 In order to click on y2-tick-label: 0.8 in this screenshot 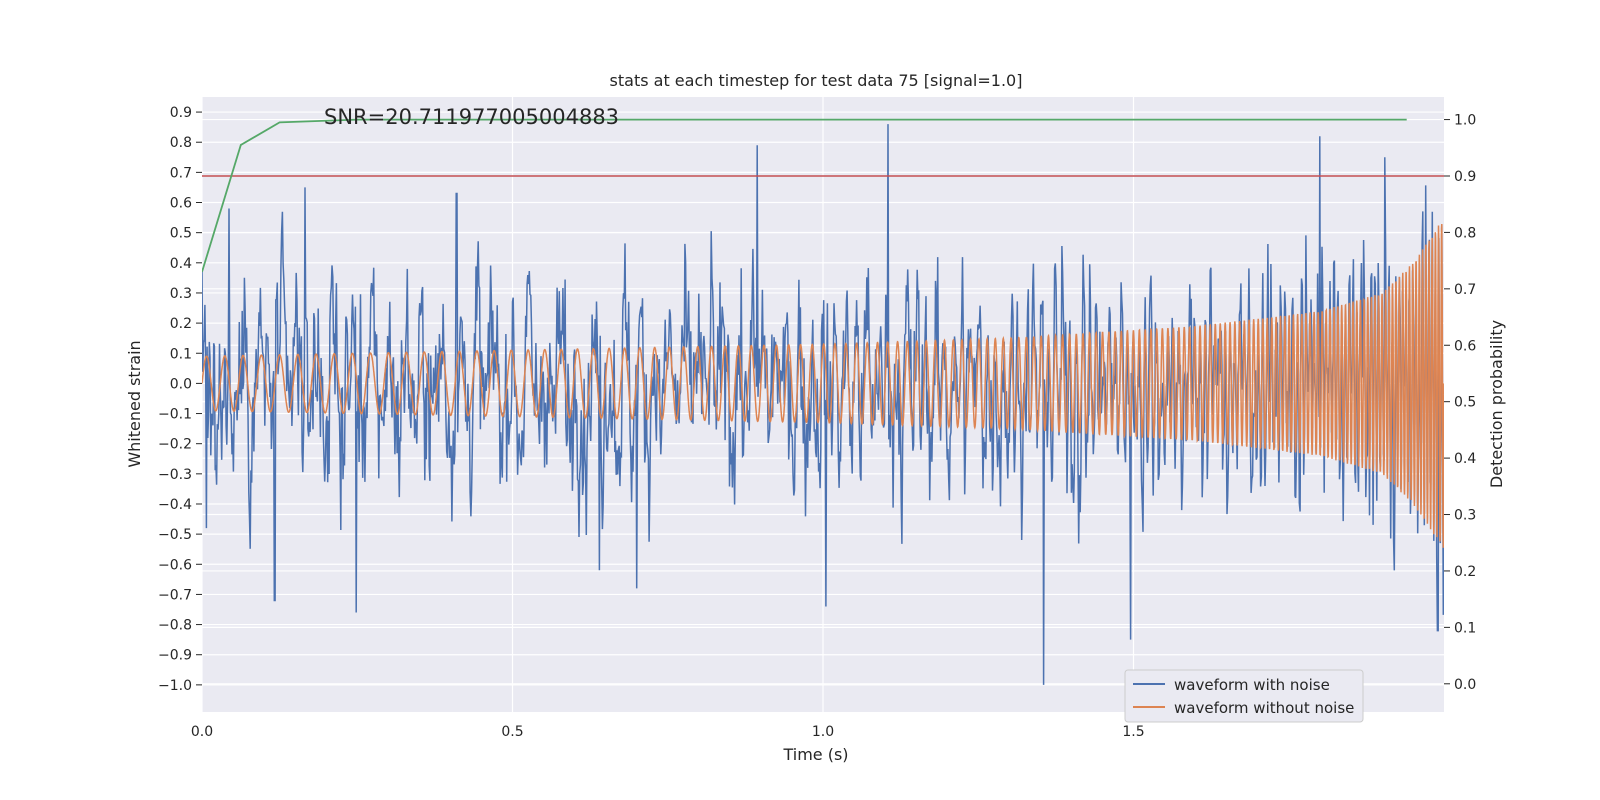, I will do `click(1465, 233)`.